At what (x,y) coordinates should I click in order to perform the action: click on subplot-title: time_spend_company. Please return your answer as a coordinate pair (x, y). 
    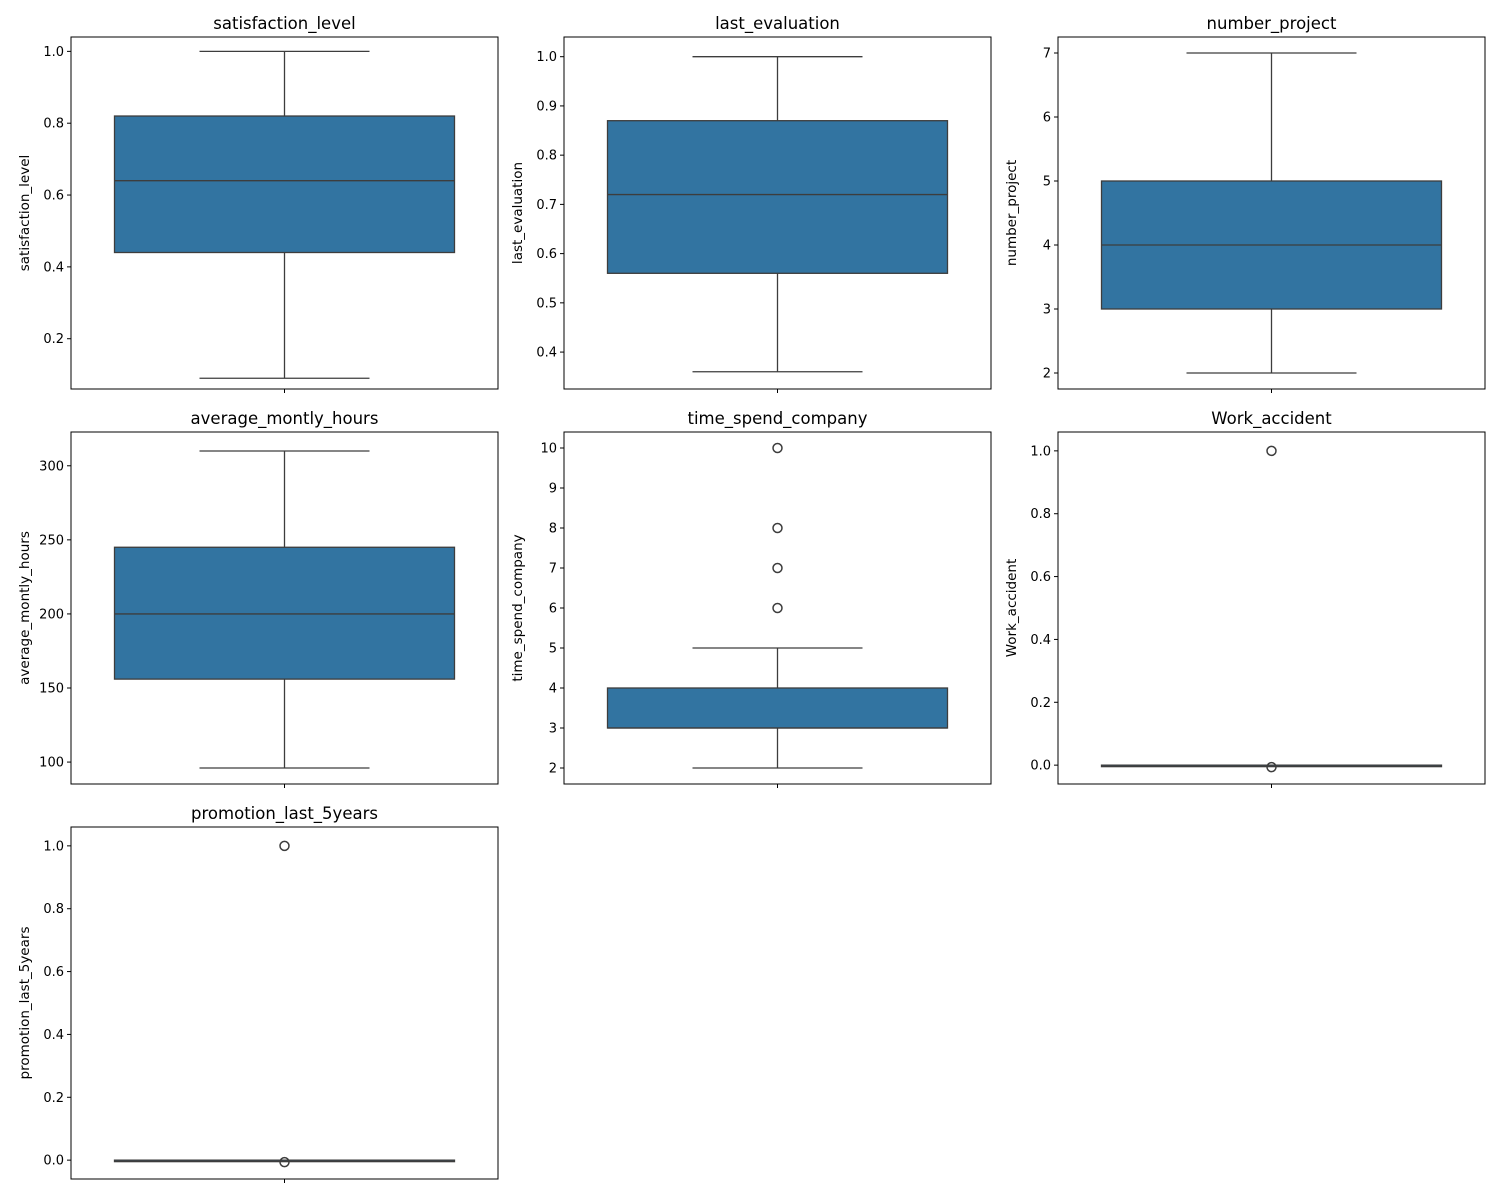
    Looking at the image, I should click on (778, 419).